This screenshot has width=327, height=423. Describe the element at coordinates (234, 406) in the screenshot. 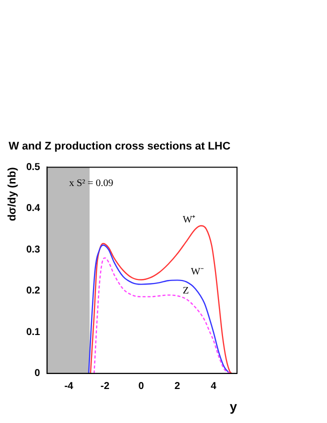

I see `x-axis-title: y` at that location.